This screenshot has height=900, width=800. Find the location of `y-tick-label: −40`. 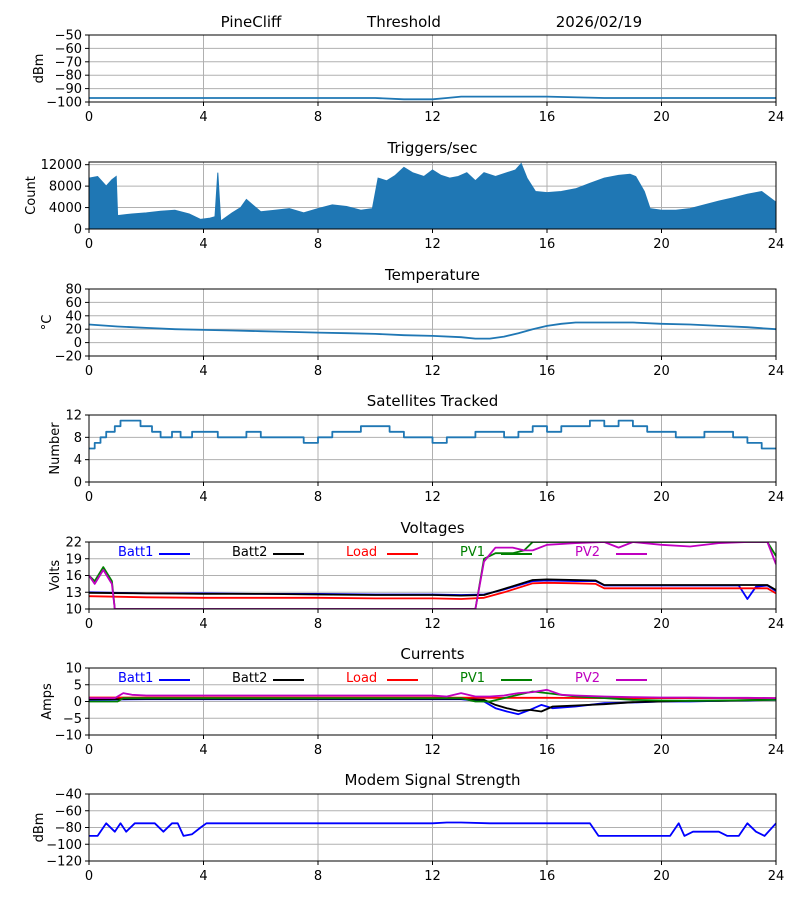

y-tick-label: −40 is located at coordinates (68, 795).